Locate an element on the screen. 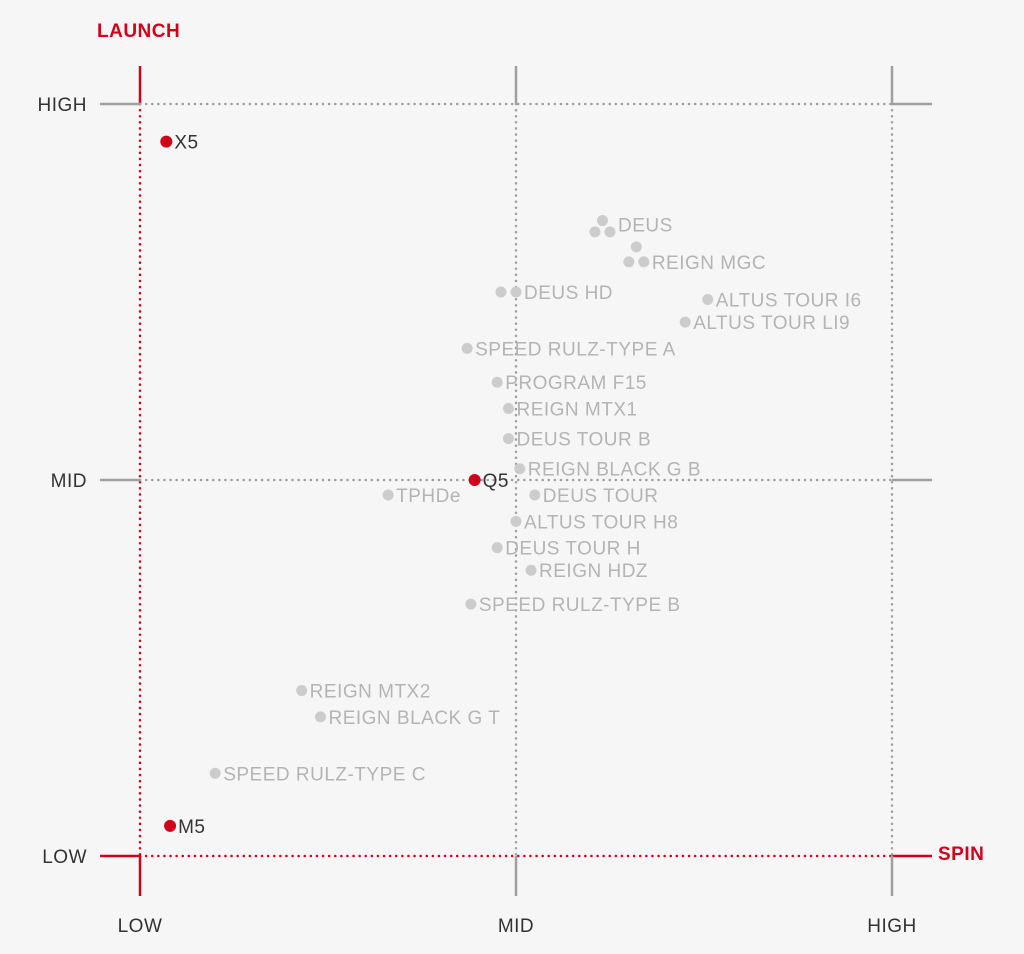 The height and width of the screenshot is (954, 1024). data-point: REIGN HDZ is located at coordinates (586, 571).